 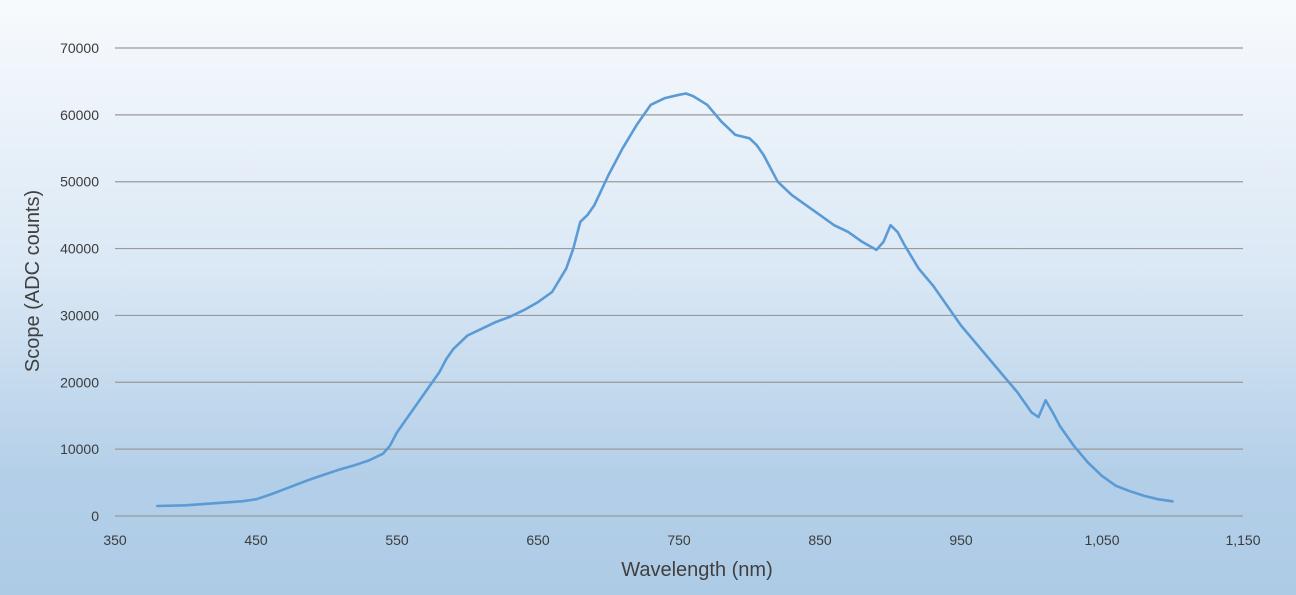 What do you see at coordinates (79, 449) in the screenshot?
I see `y-tick-label: 10000` at bounding box center [79, 449].